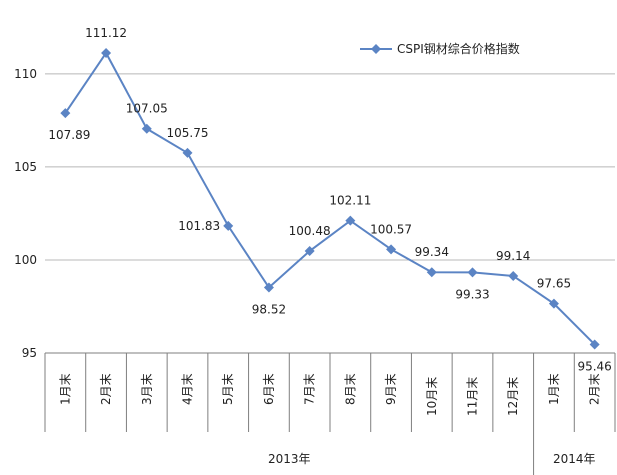 This screenshot has width=617, height=475. I want to click on data-label: 99.34, so click(432, 252).